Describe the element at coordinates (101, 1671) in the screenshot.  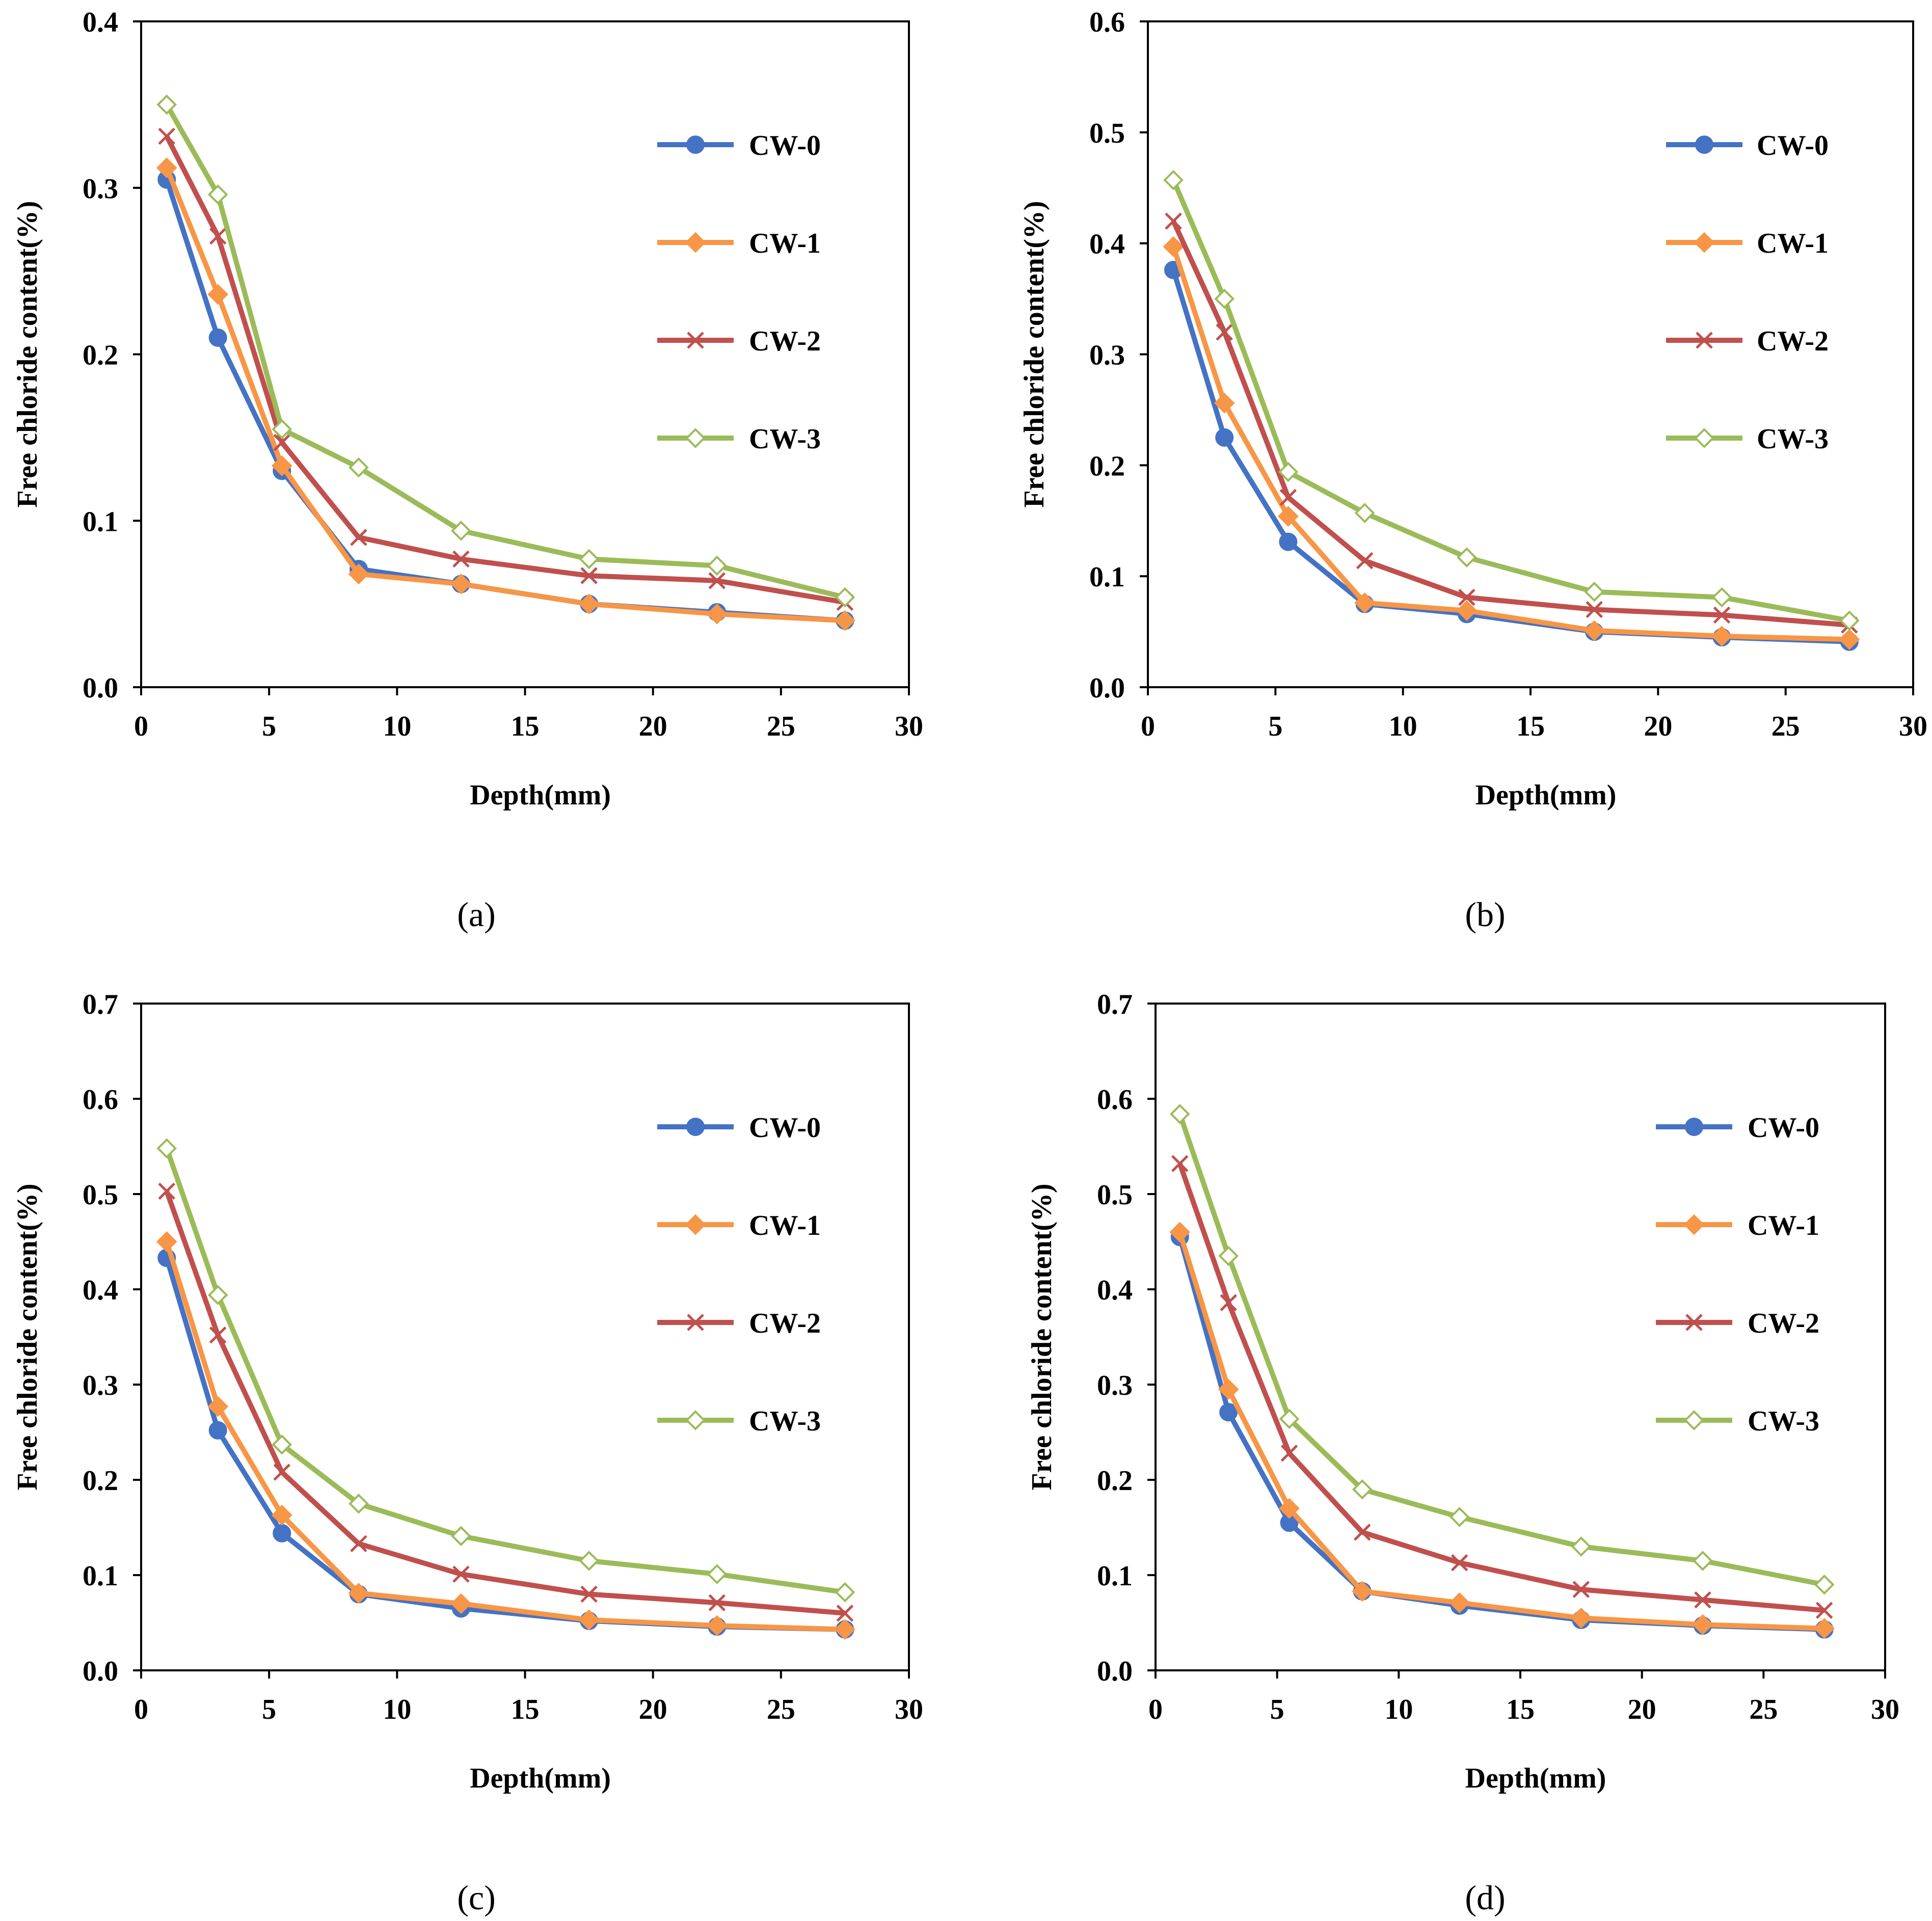
I see `y-tick-label: 0.0` at that location.